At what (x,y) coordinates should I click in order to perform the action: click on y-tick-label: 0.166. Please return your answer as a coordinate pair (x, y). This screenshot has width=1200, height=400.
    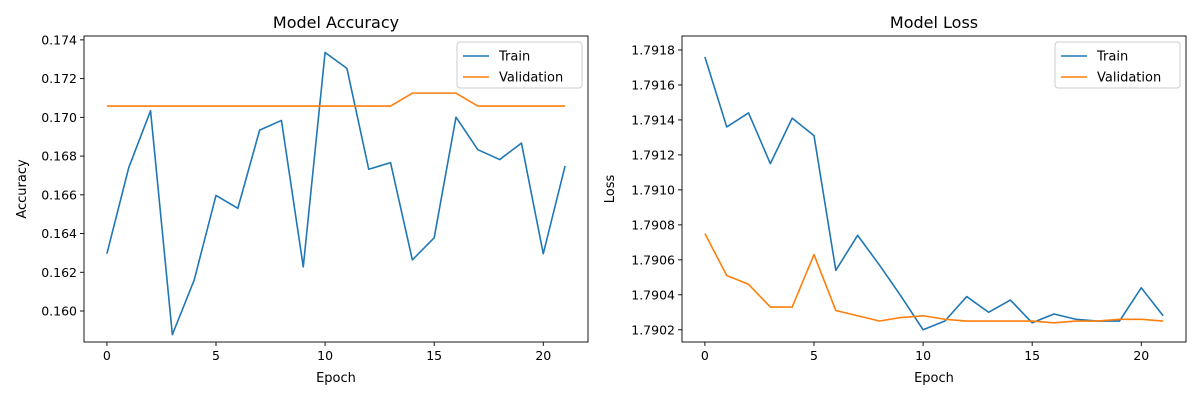
    Looking at the image, I should click on (59, 194).